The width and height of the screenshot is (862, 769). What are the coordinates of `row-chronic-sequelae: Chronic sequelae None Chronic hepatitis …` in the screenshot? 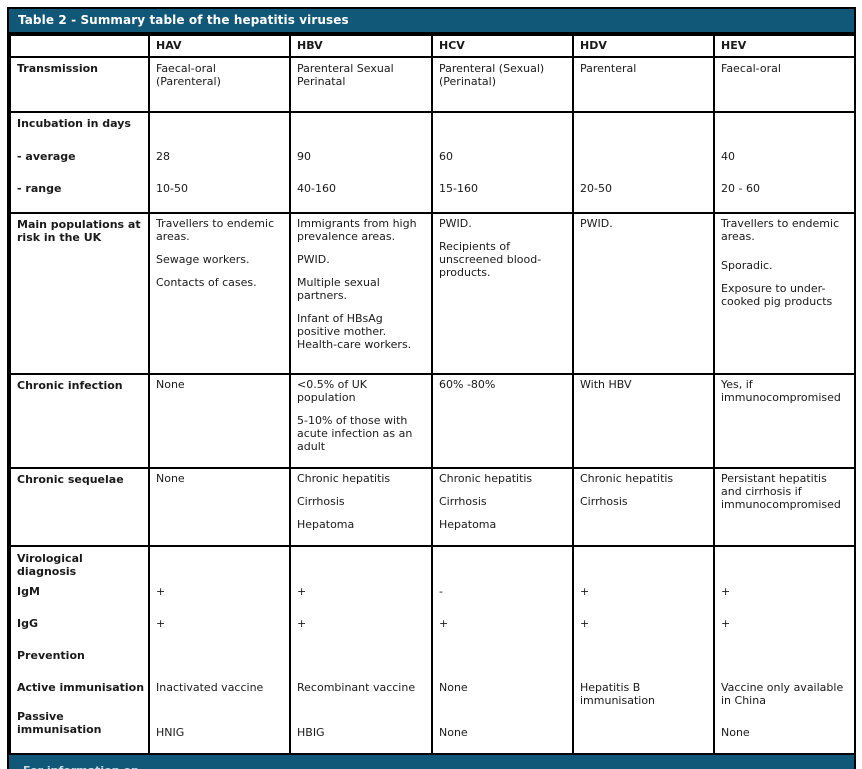 It's located at (432, 507).